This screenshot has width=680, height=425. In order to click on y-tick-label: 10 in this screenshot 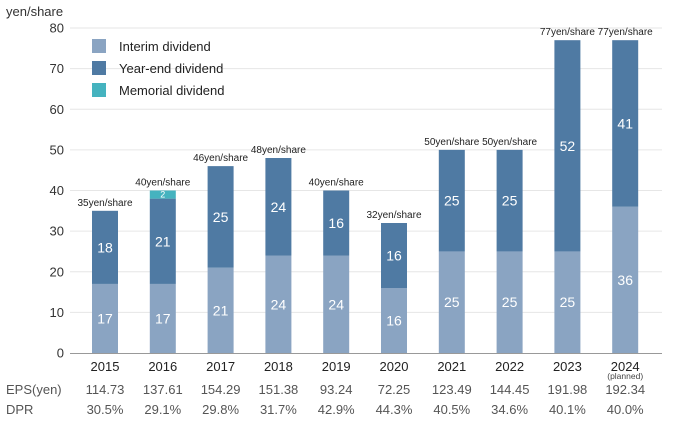, I will do `click(57, 312)`.